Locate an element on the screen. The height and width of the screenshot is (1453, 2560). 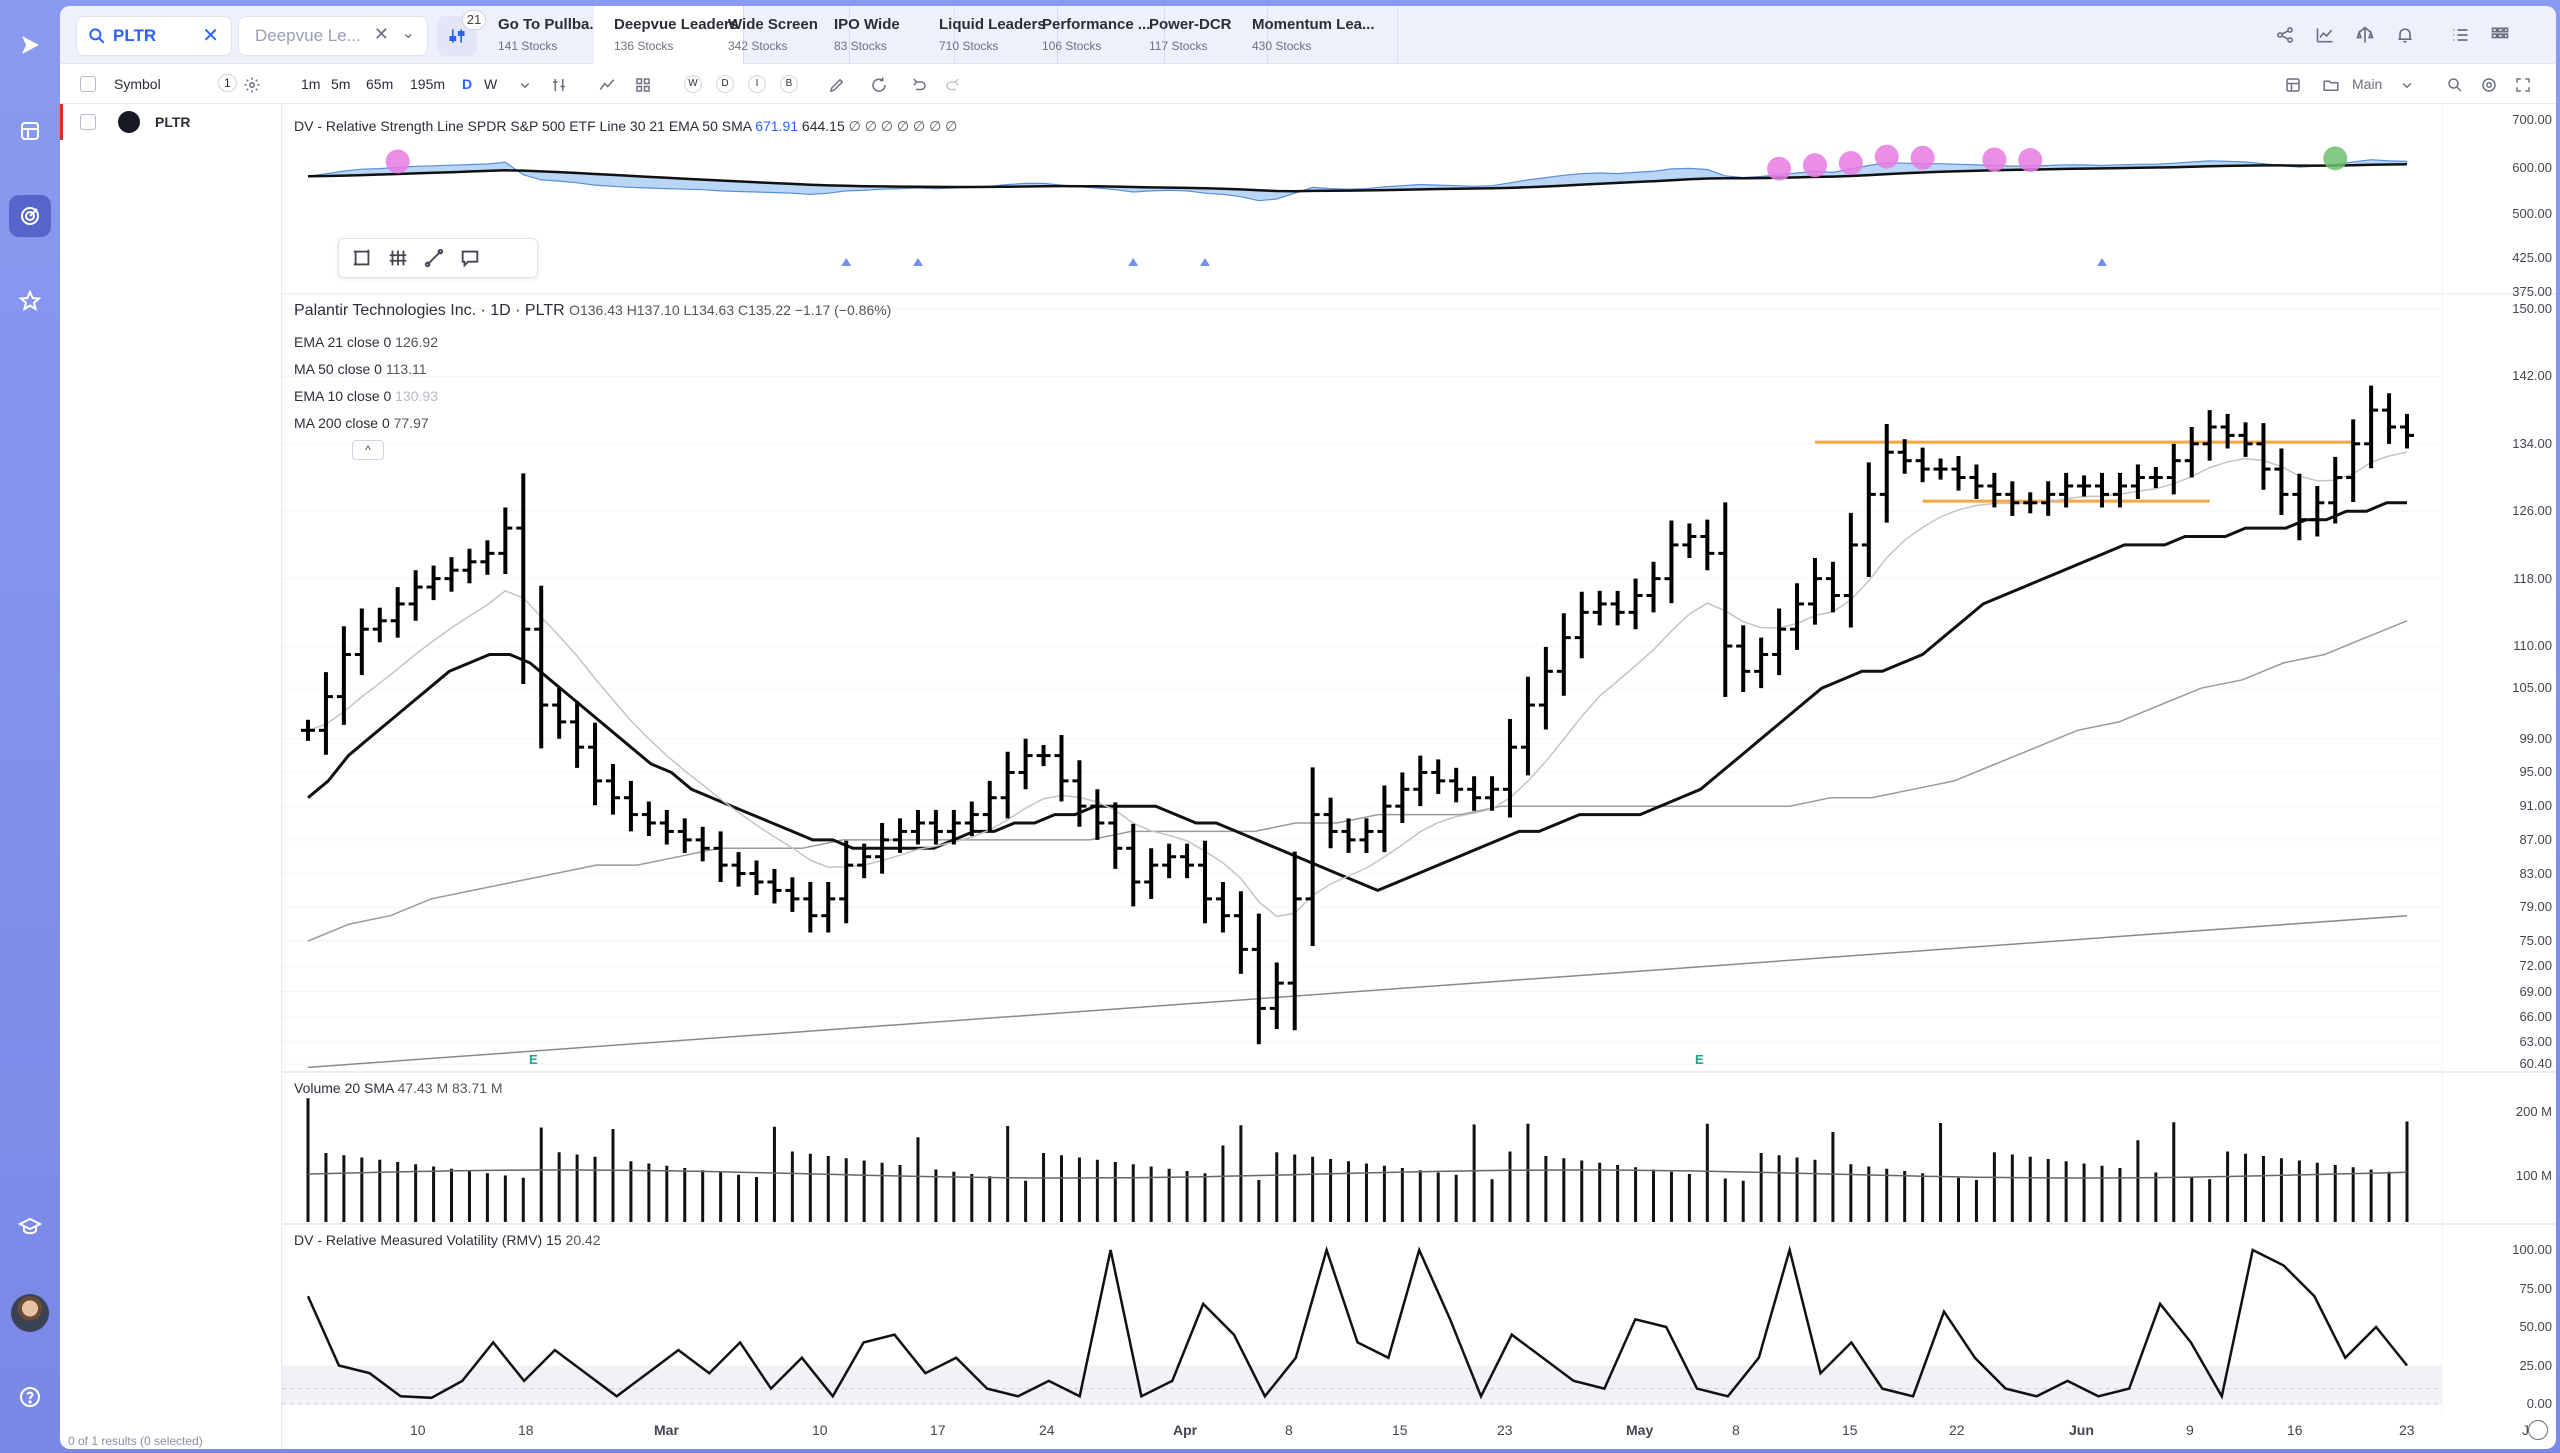
zoom-search-icon is located at coordinates (2455, 84).